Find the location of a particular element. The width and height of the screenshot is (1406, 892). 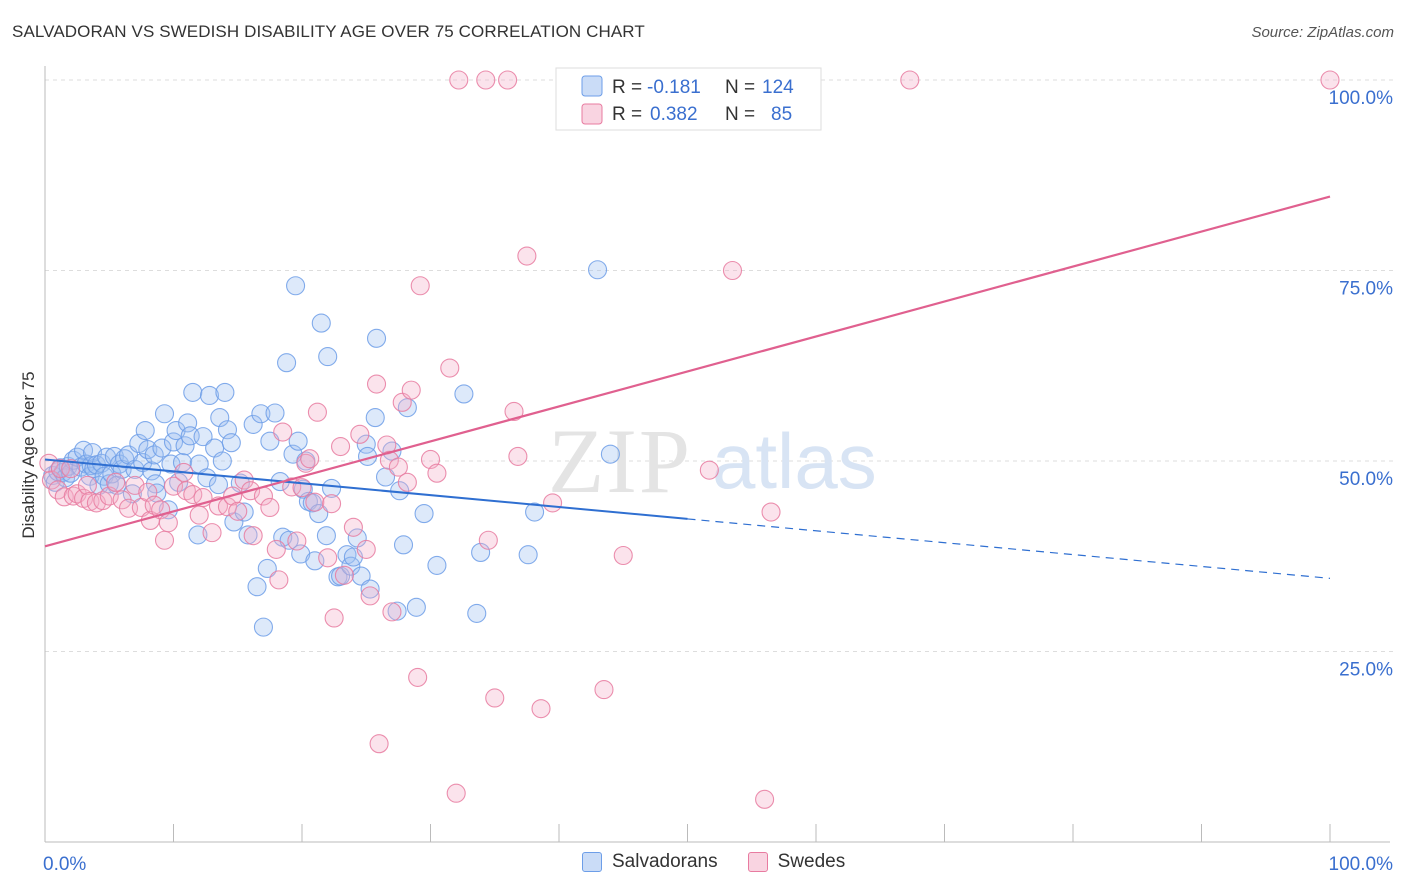

y-tick-label: 50.0% is located at coordinates (1366, 479).